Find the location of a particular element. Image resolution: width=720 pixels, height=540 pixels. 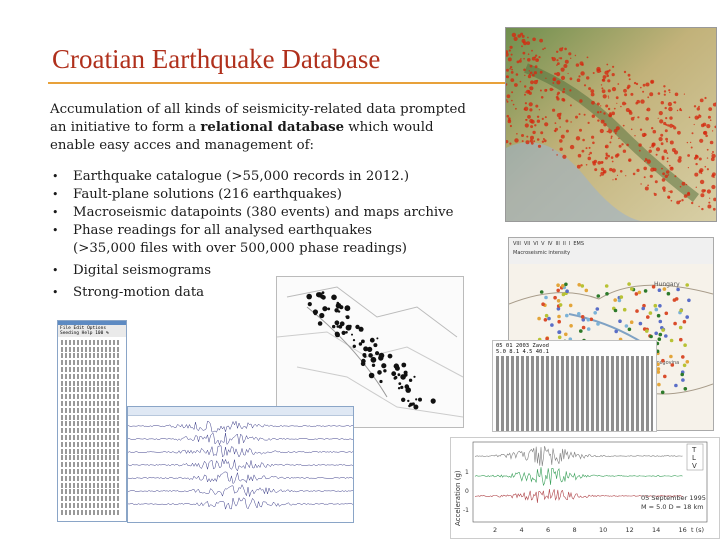

x-tick-label: 4 is located at coordinates (522, 530).